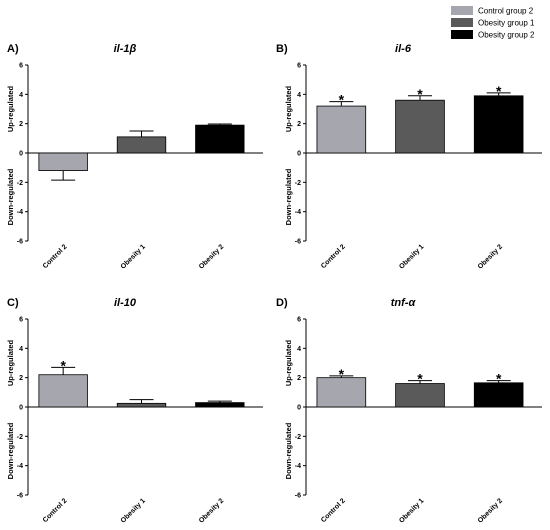 The width and height of the screenshot is (550, 530). Describe the element at coordinates (403, 49) in the screenshot. I see `panel-title: il-6` at that location.